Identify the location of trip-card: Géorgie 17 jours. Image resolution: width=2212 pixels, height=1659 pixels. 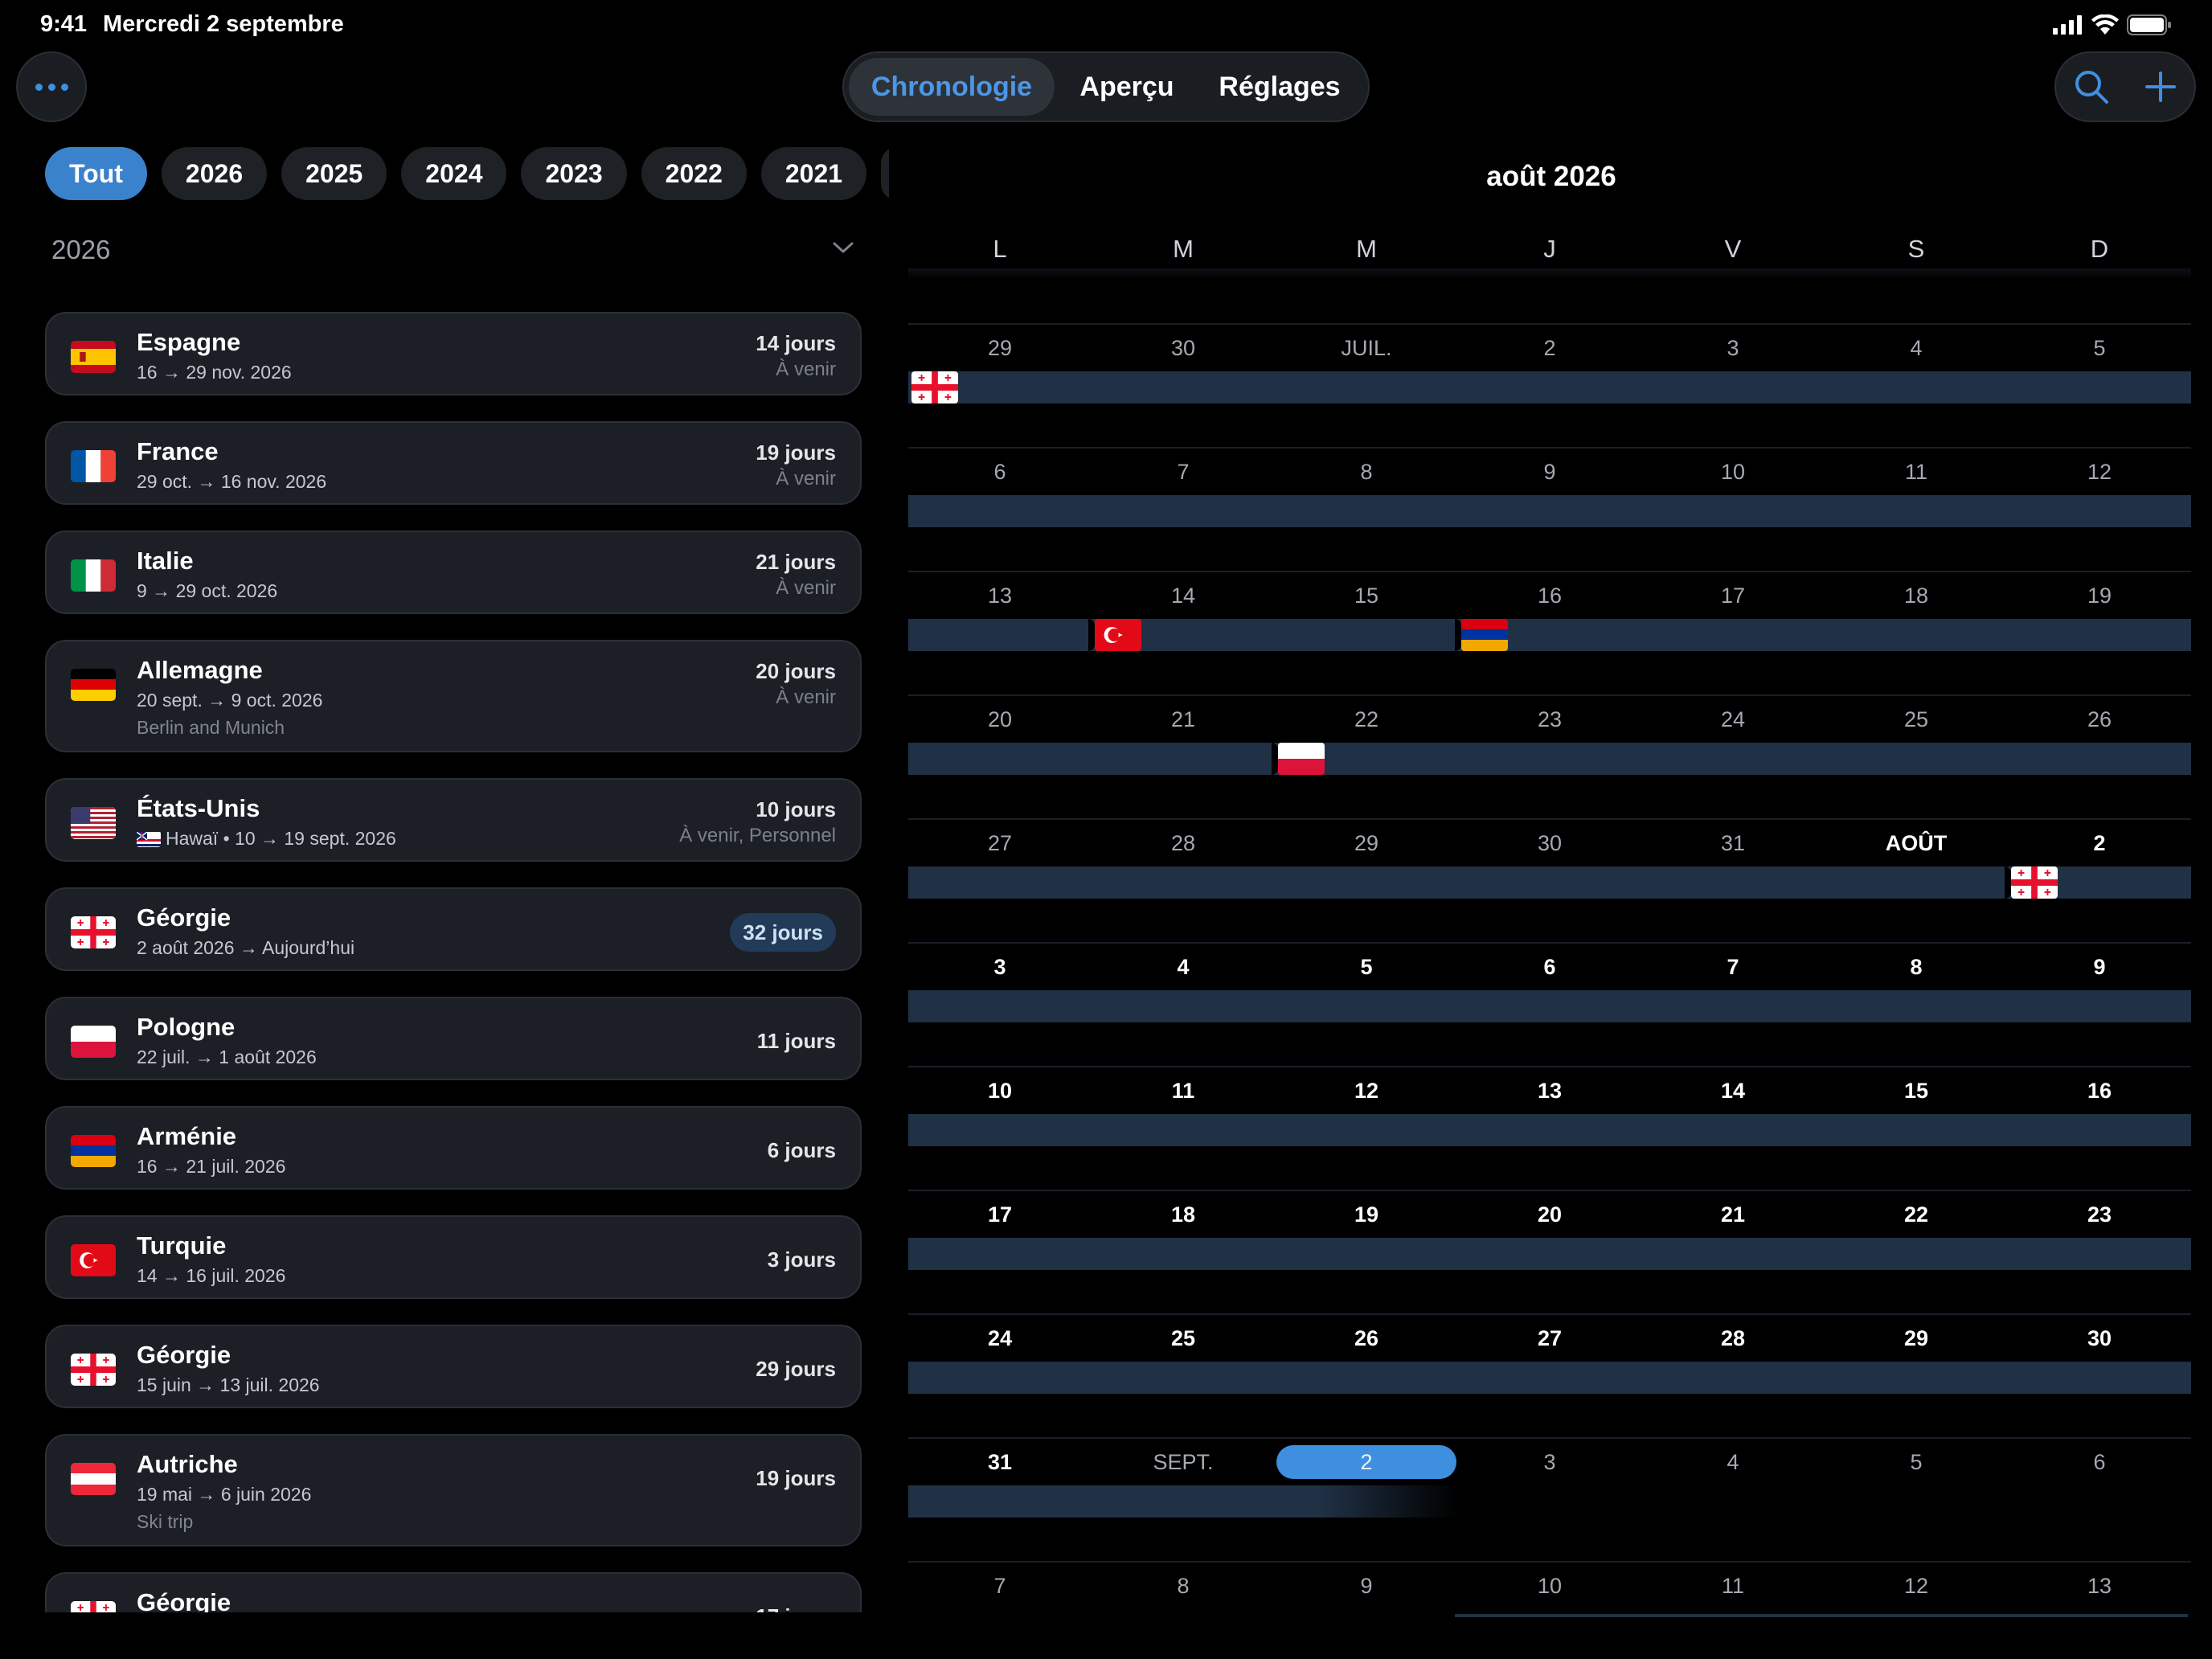
(453, 1592).